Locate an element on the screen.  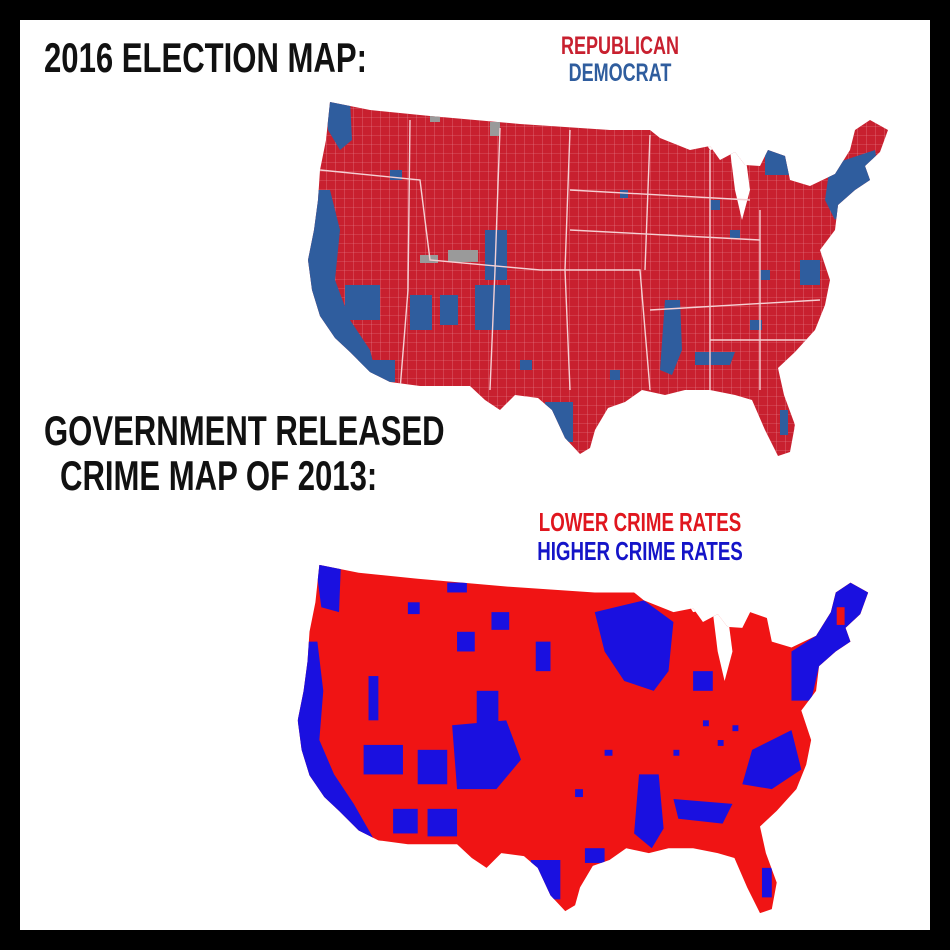
crime-legend: LOWER CRIME RATES HIGHER CRIME RATES is located at coordinates (640, 537).